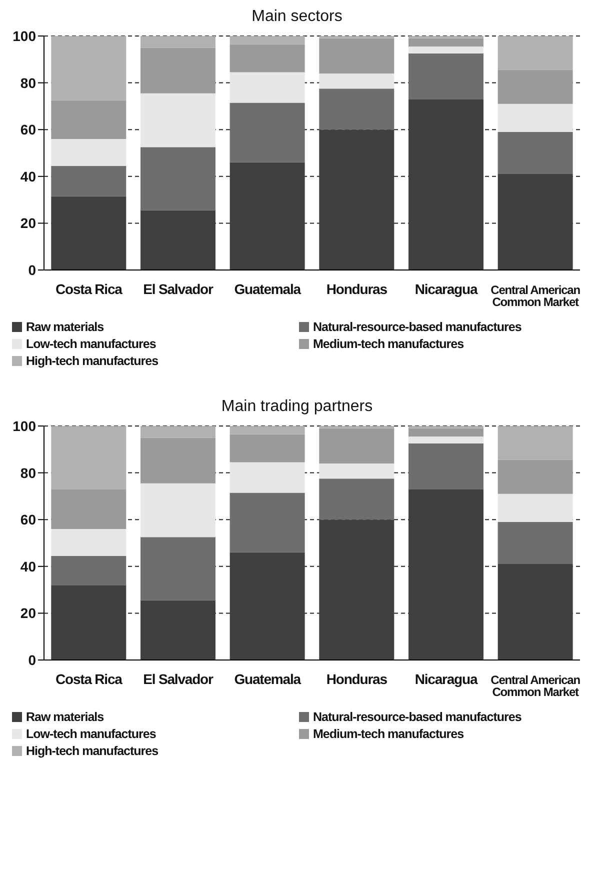 The image size is (594, 874). I want to click on chart-title: Main trading partners, so click(297, 407).